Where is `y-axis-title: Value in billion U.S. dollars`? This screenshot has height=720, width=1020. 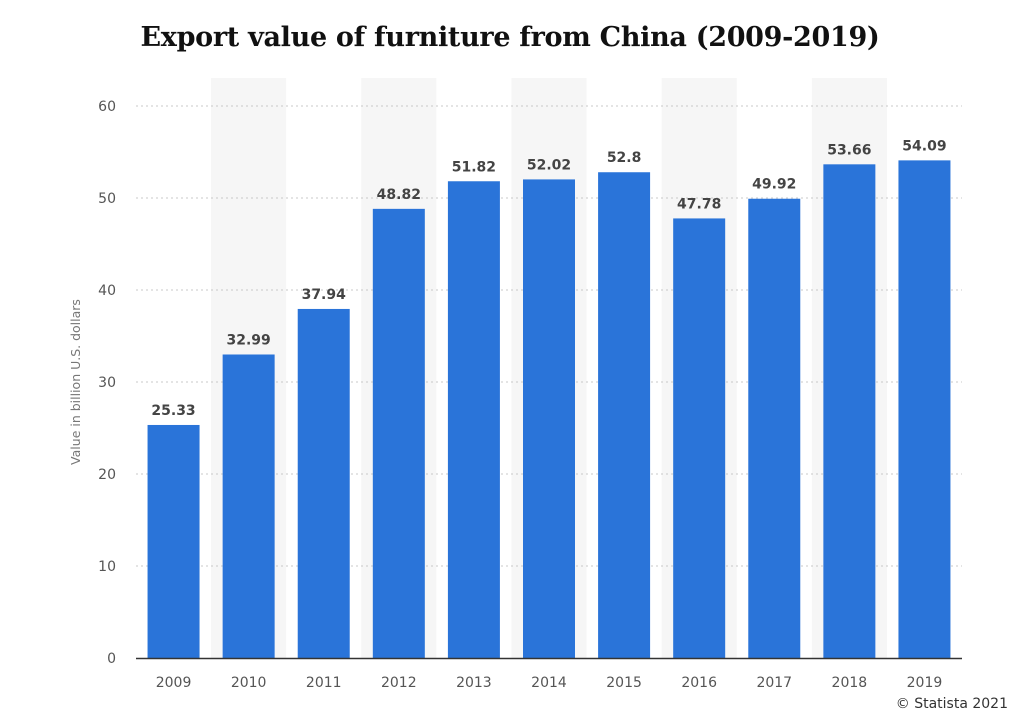 y-axis-title: Value in billion U.S. dollars is located at coordinates (75, 382).